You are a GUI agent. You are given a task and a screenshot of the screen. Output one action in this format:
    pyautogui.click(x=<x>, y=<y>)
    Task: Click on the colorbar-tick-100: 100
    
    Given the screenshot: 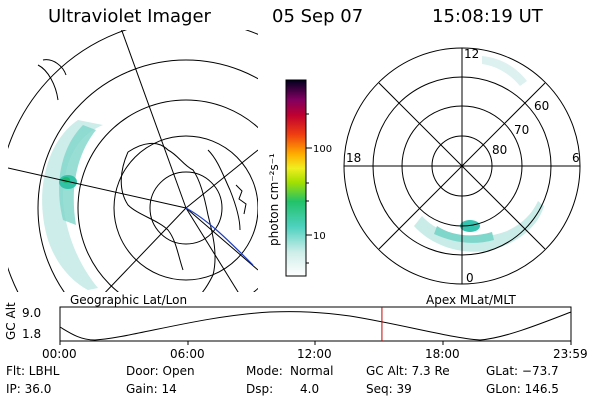 What is the action you would take?
    pyautogui.click(x=322, y=149)
    